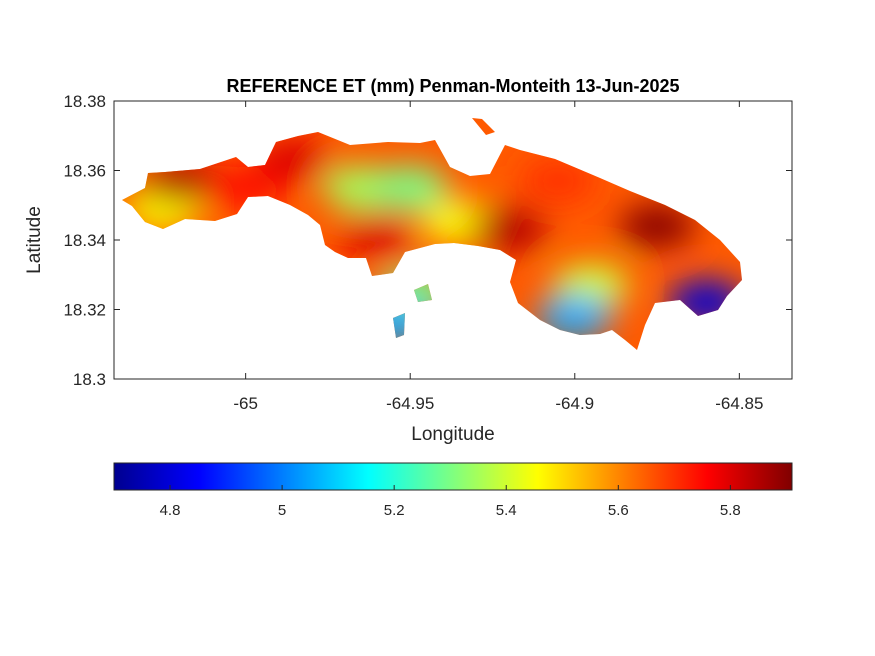  What do you see at coordinates (506, 510) in the screenshot?
I see `colorbar-tick-label: 5.4` at bounding box center [506, 510].